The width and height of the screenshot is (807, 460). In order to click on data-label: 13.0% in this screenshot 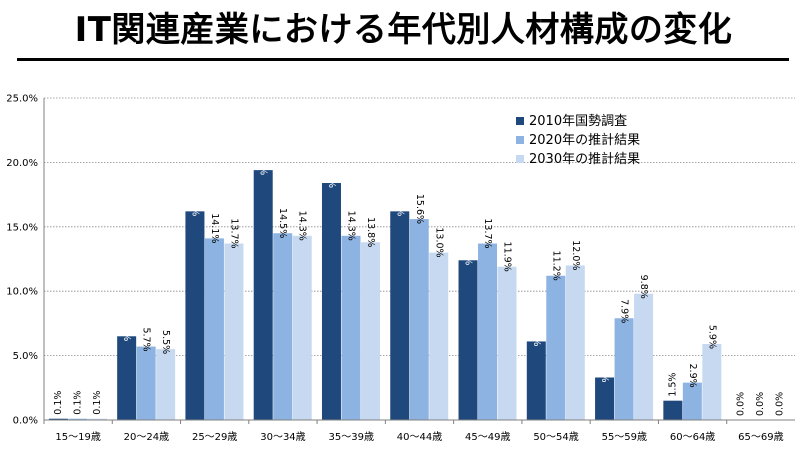, I will do `click(438, 242)`.